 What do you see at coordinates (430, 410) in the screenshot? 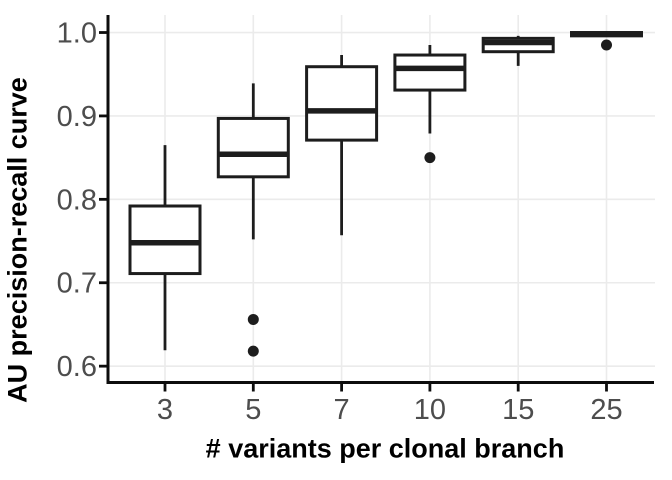
I see `x-tick-label: 10` at bounding box center [430, 410].